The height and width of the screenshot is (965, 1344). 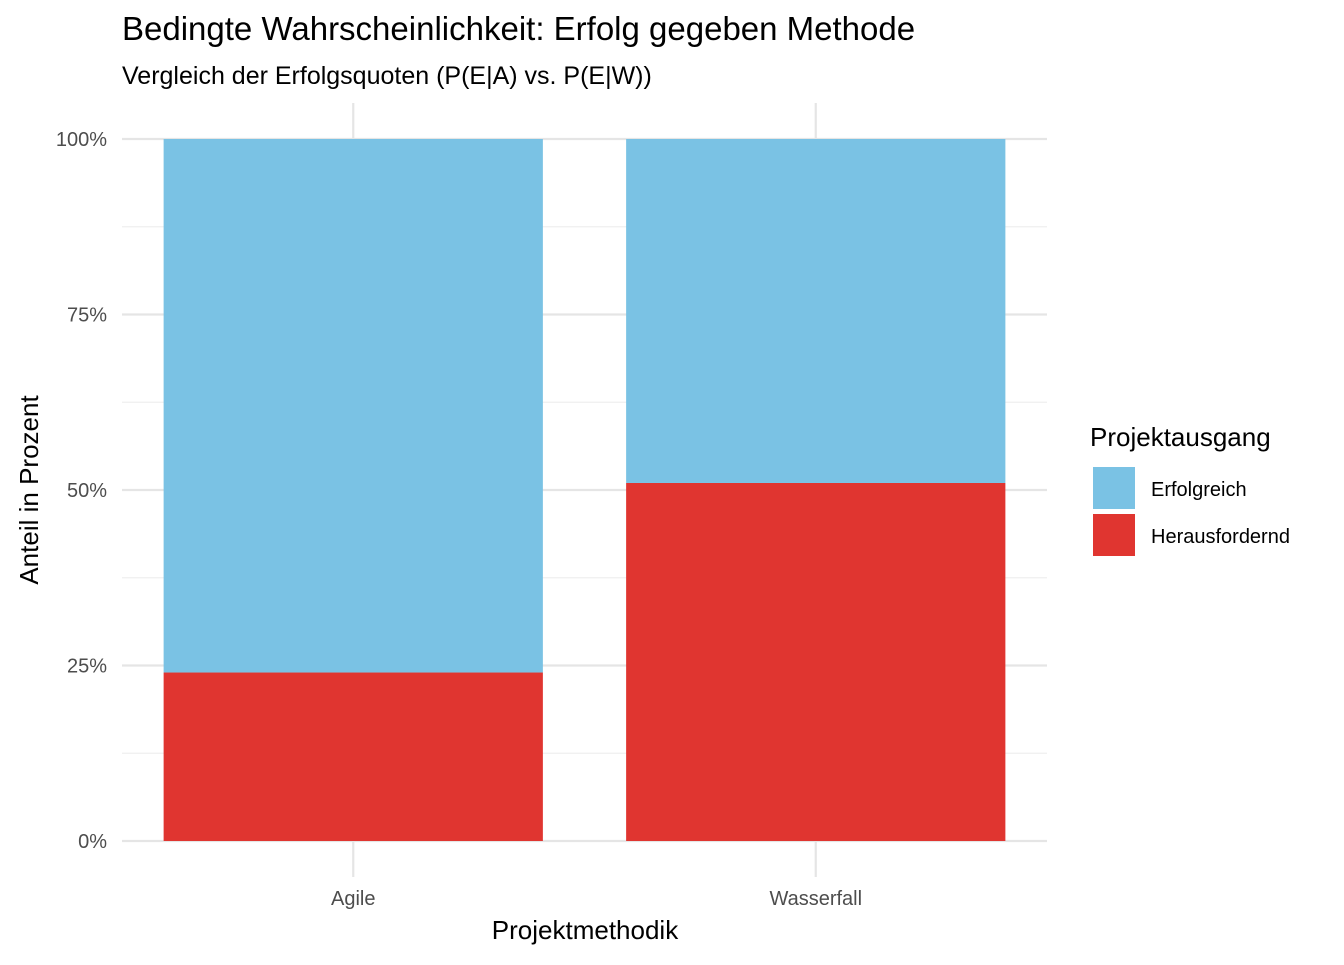 I want to click on y-tick-label: 0%, so click(x=92, y=842).